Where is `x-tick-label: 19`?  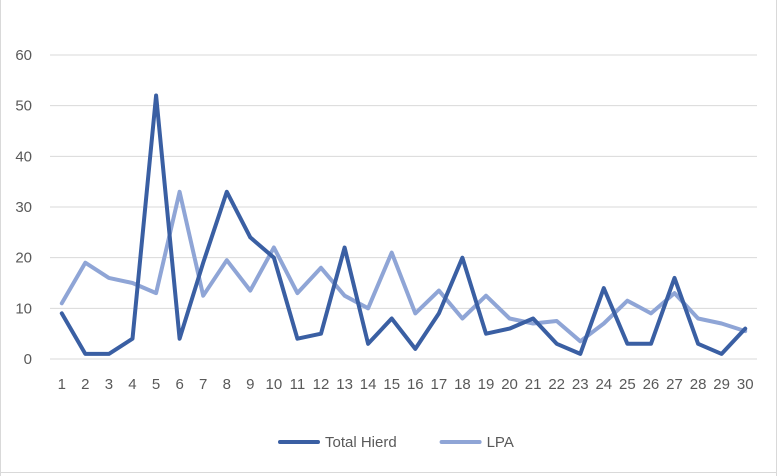
x-tick-label: 19 is located at coordinates (486, 384).